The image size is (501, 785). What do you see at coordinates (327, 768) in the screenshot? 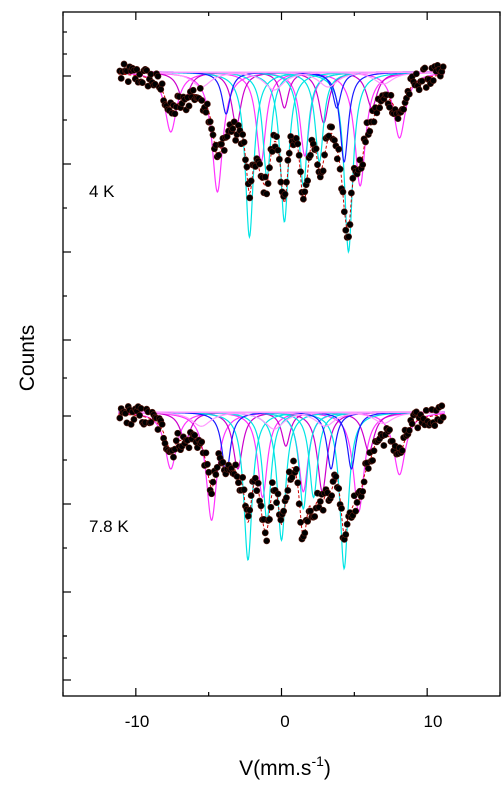
I see `x-axis-label-suffix: )` at bounding box center [327, 768].